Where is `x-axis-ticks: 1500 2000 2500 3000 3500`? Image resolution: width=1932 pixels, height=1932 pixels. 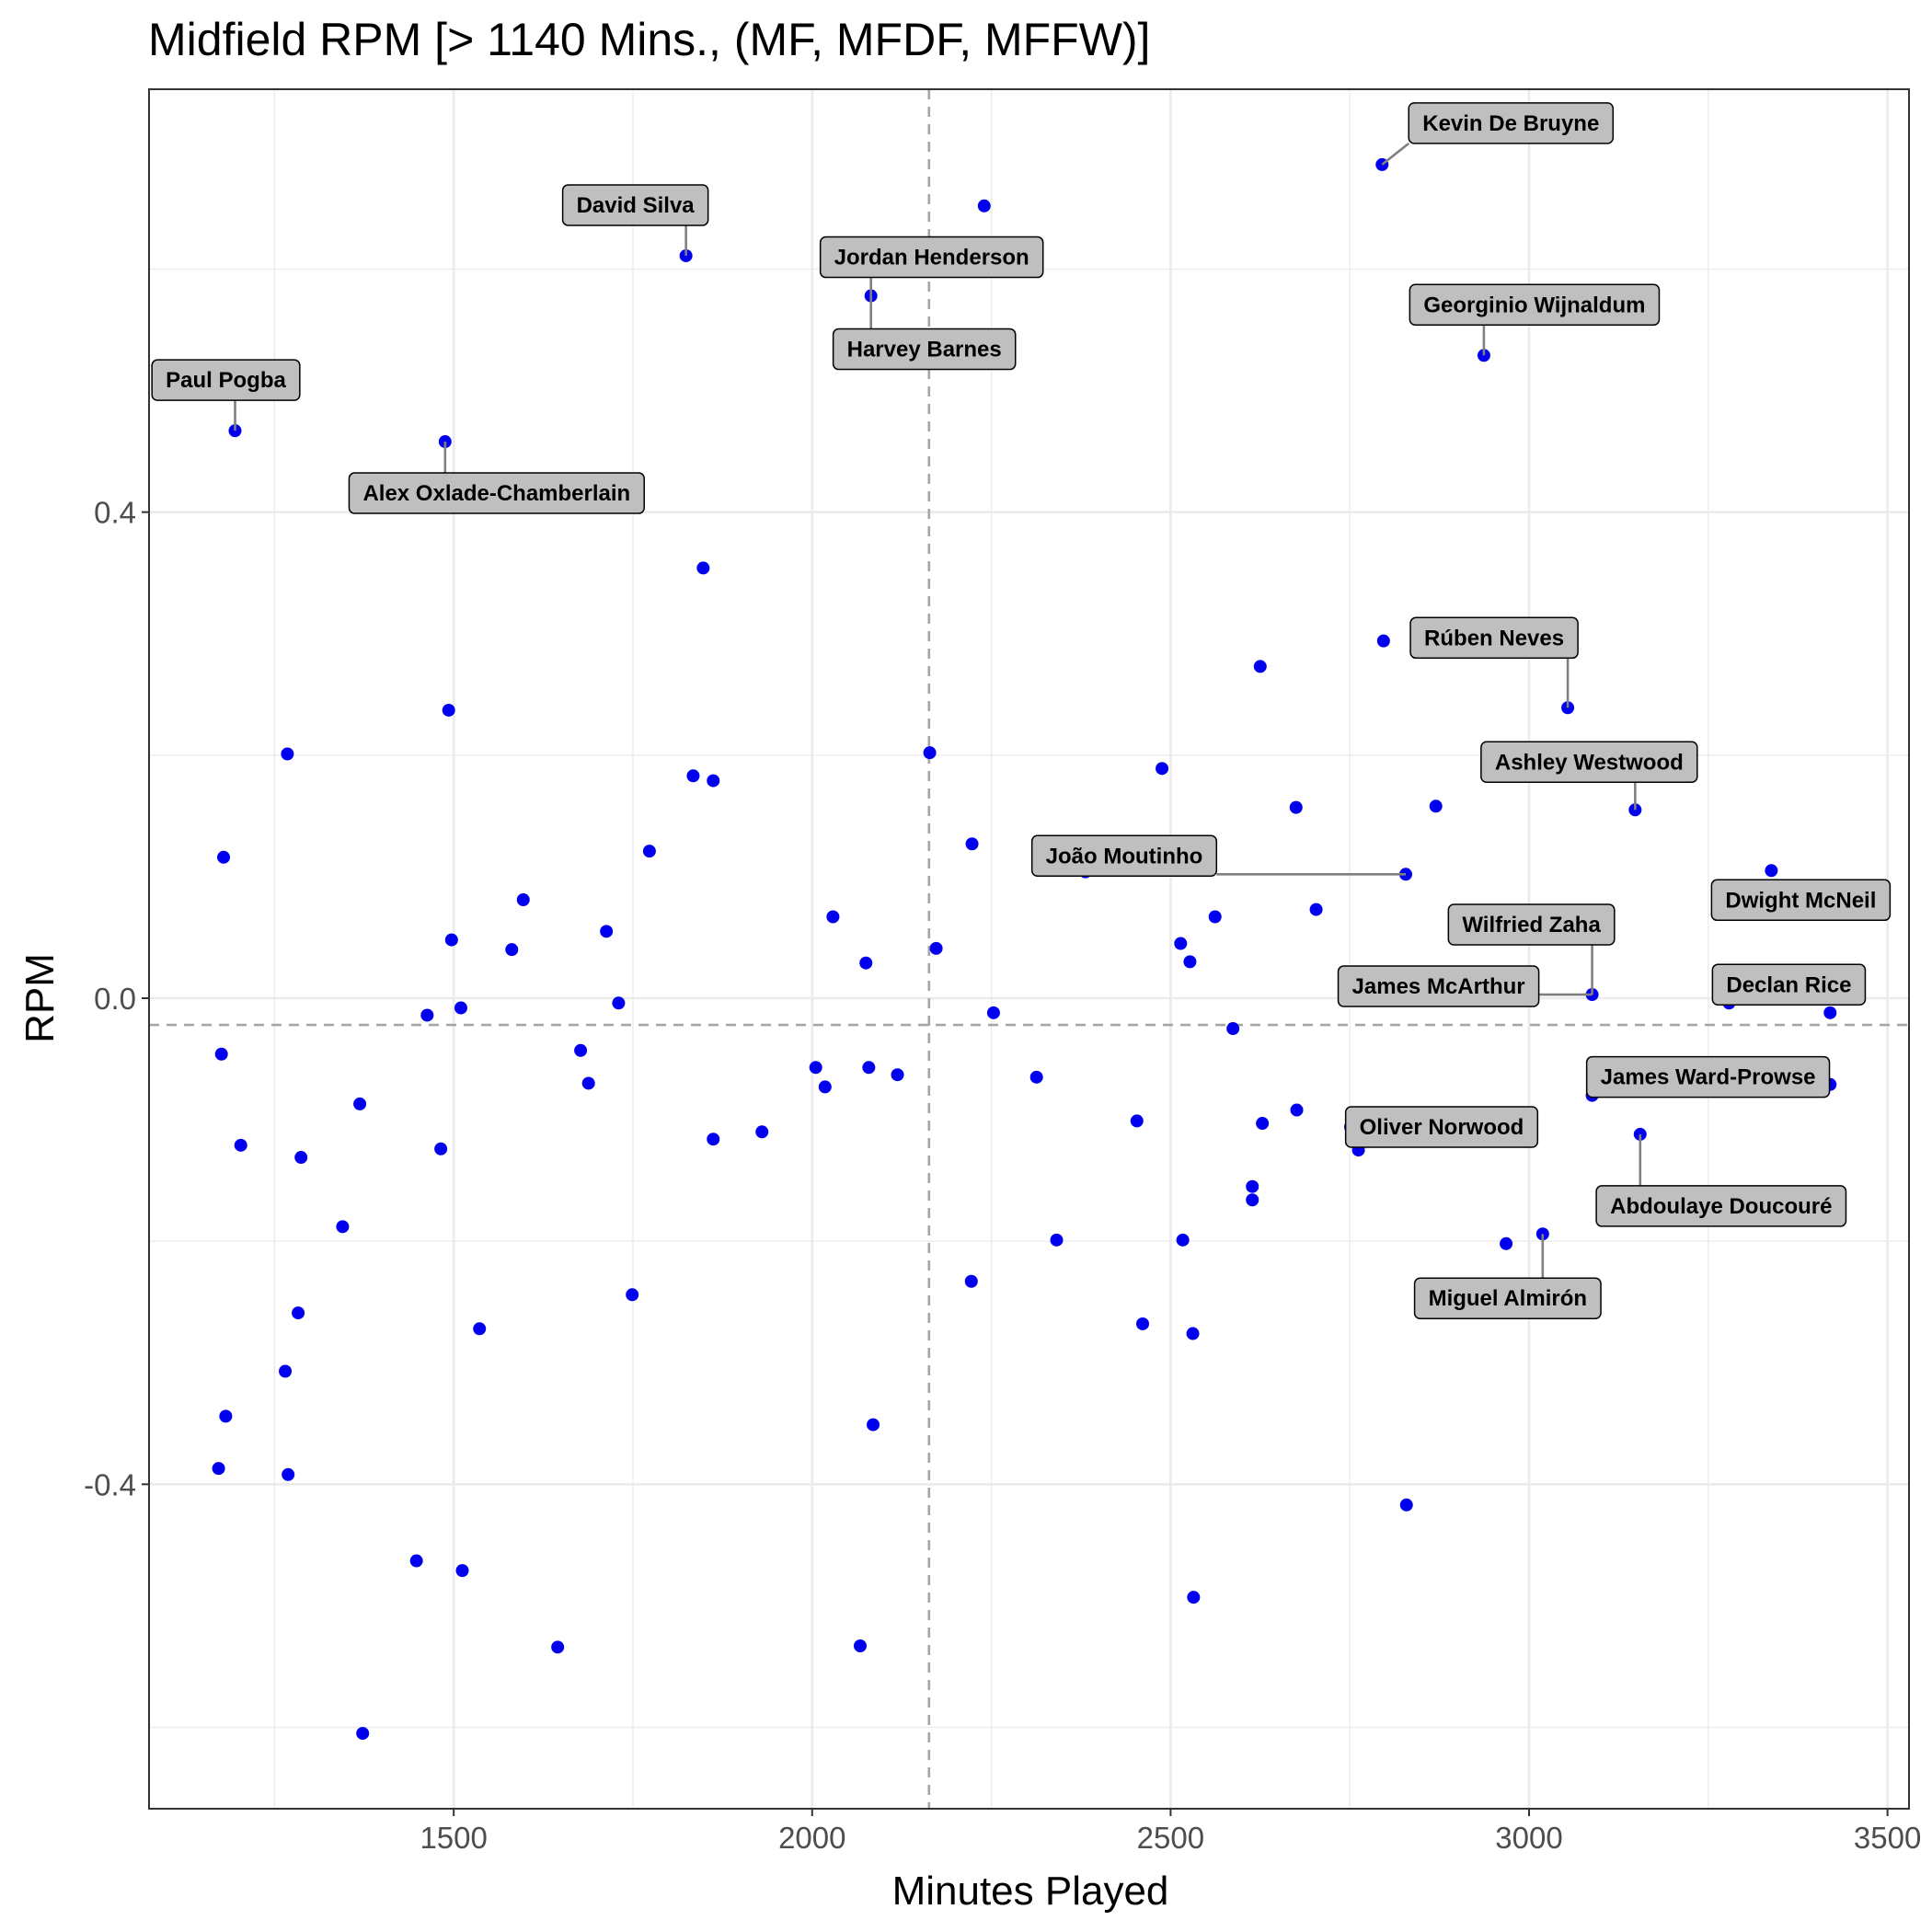
x-axis-ticks: 1500 2000 2500 3000 3500 is located at coordinates (1170, 1832).